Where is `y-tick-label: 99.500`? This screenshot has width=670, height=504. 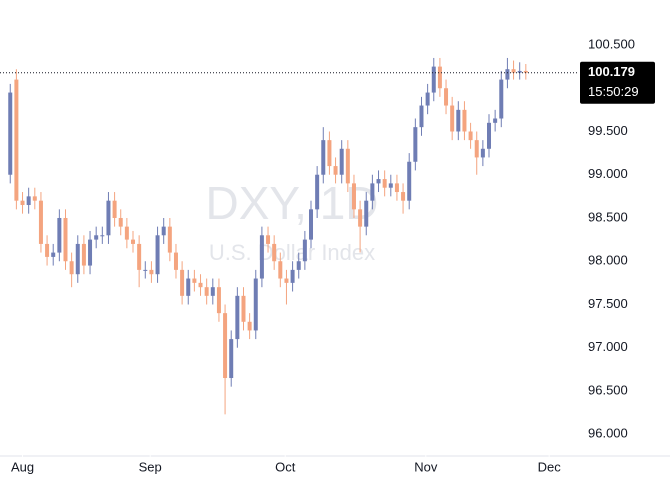
y-tick-label: 99.500 is located at coordinates (608, 130).